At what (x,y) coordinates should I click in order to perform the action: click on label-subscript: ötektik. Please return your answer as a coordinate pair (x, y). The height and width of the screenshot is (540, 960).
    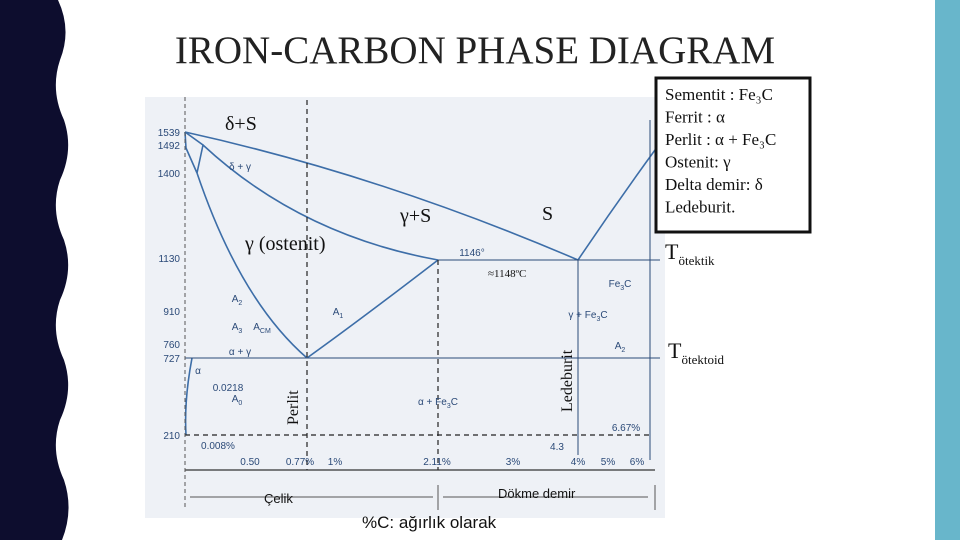
    Looking at the image, I should click on (696, 260).